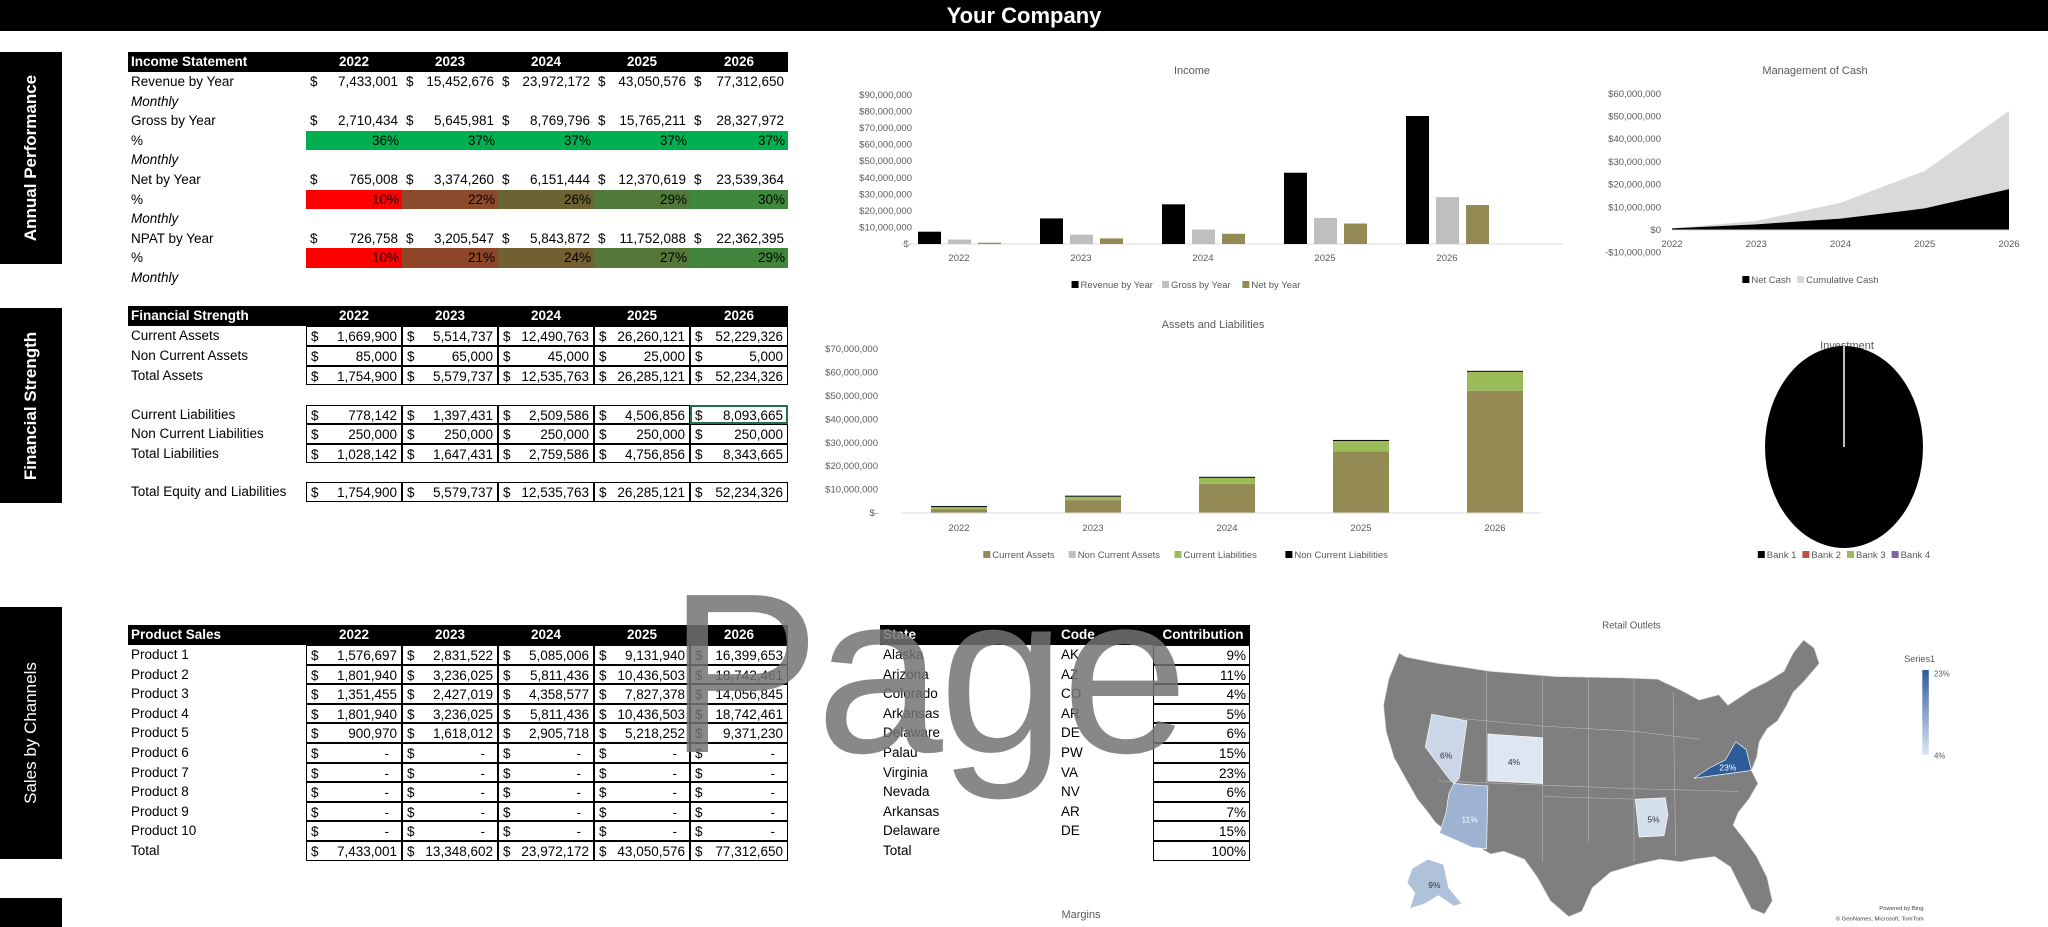 The width and height of the screenshot is (2048, 927). I want to click on money-cell: $8,093,665, so click(739, 414).